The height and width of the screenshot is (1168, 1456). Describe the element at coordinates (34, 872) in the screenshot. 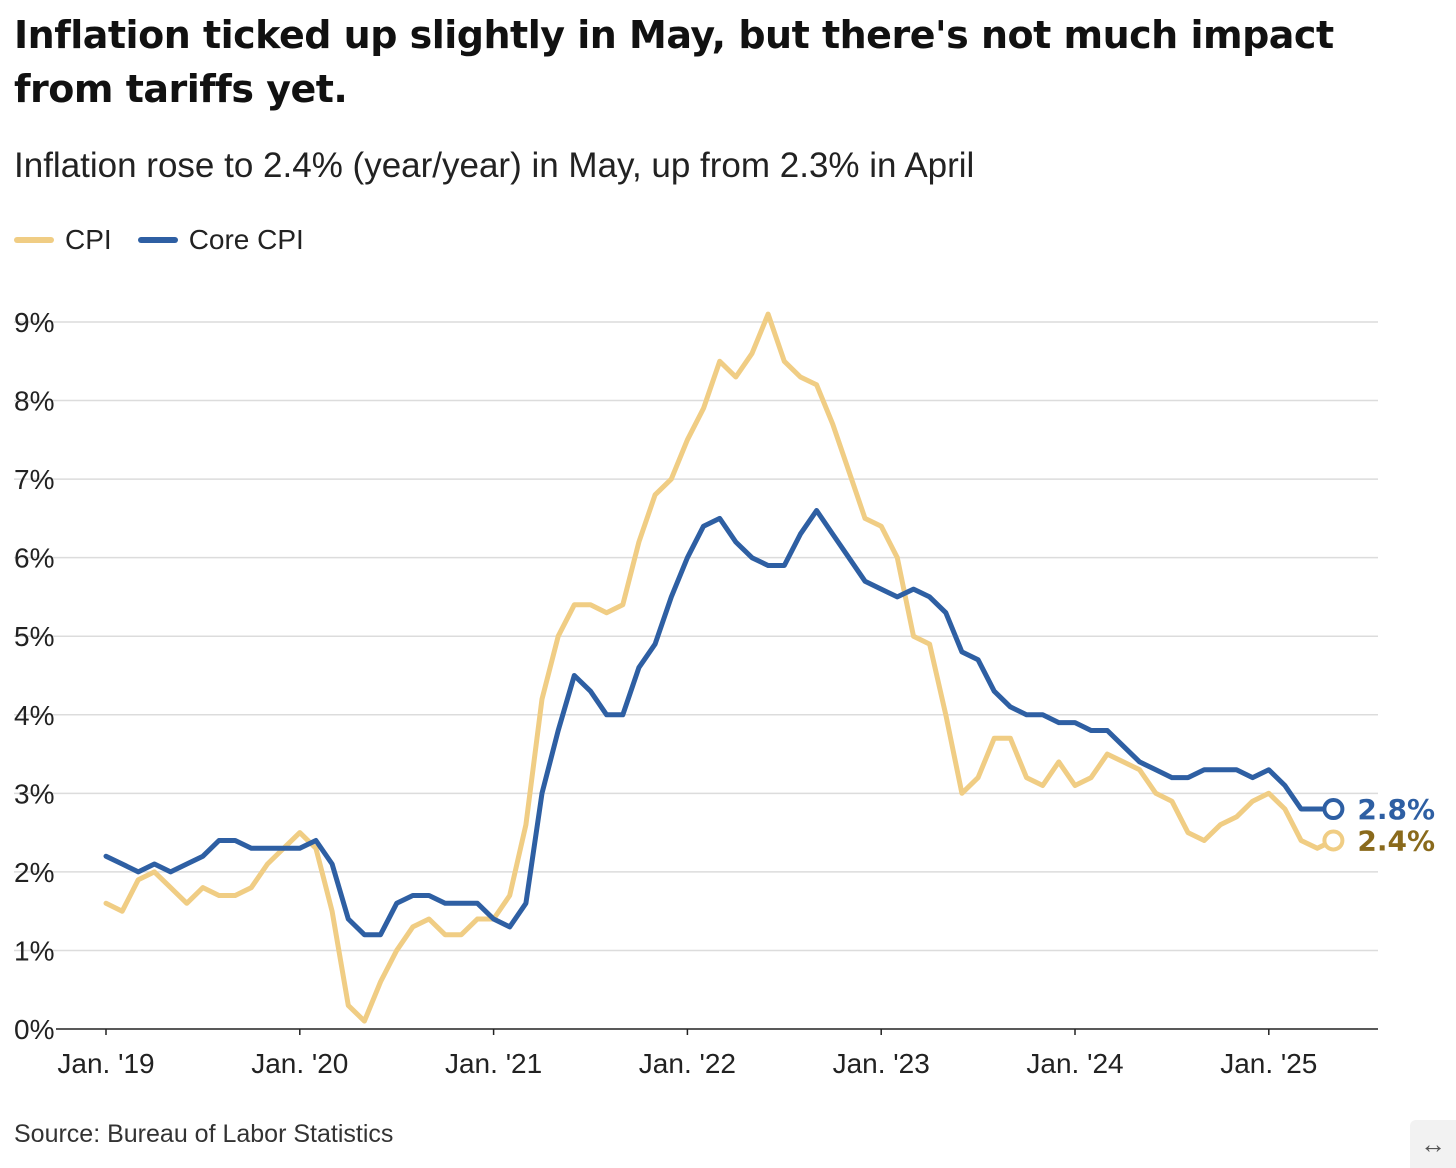

I see `y-tick-label: 2%` at that location.